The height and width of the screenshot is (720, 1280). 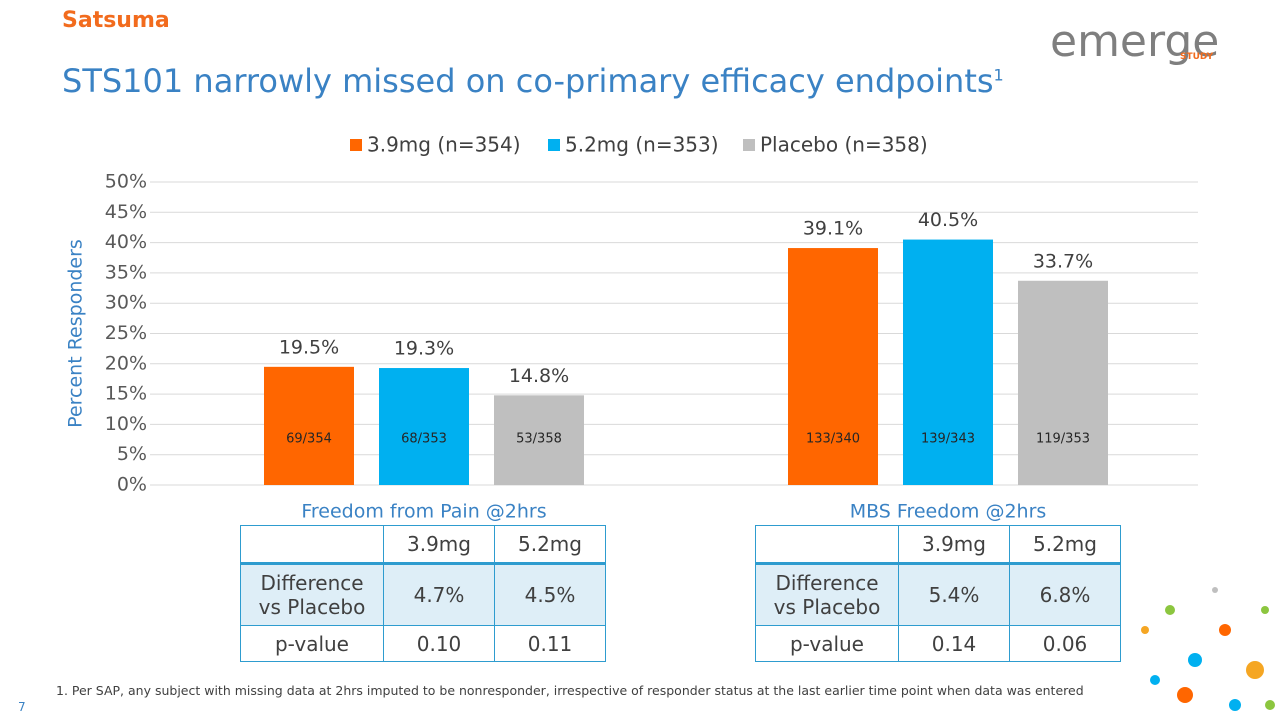 What do you see at coordinates (126, 272) in the screenshot?
I see `y-tick-label: 35%` at bounding box center [126, 272].